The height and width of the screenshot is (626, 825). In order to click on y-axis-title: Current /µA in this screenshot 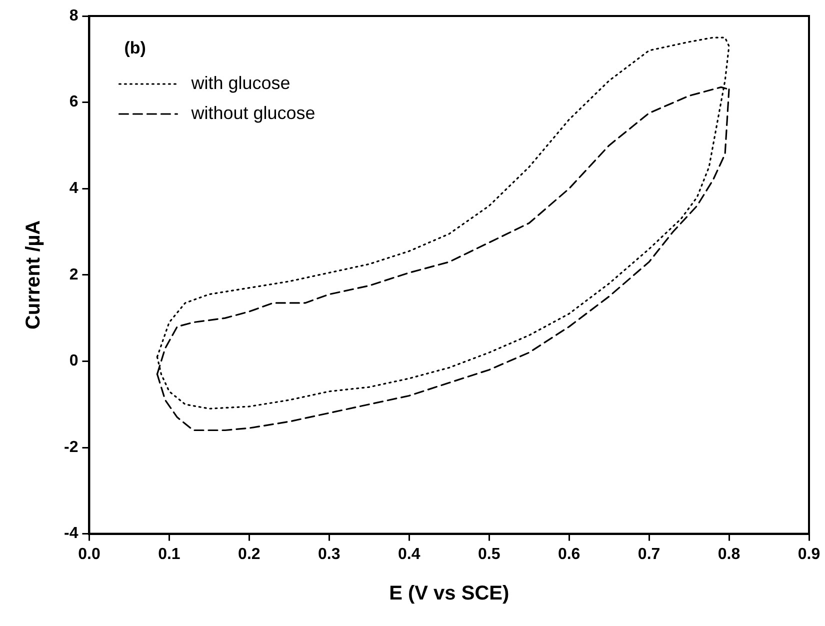, I will do `click(33, 275)`.